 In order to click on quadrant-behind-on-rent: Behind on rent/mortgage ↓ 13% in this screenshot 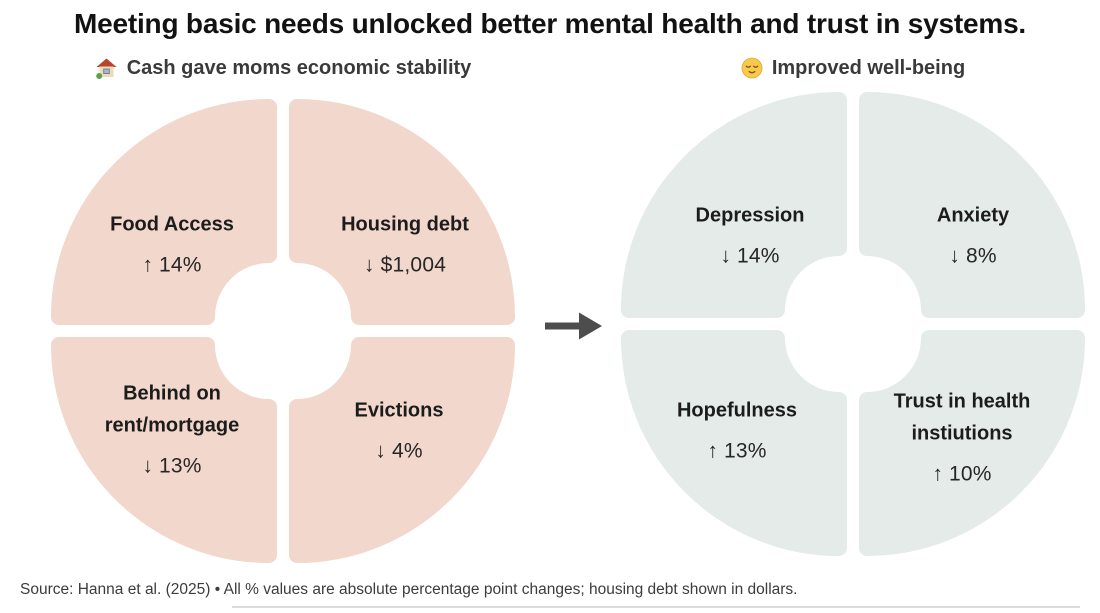, I will do `click(172, 428)`.